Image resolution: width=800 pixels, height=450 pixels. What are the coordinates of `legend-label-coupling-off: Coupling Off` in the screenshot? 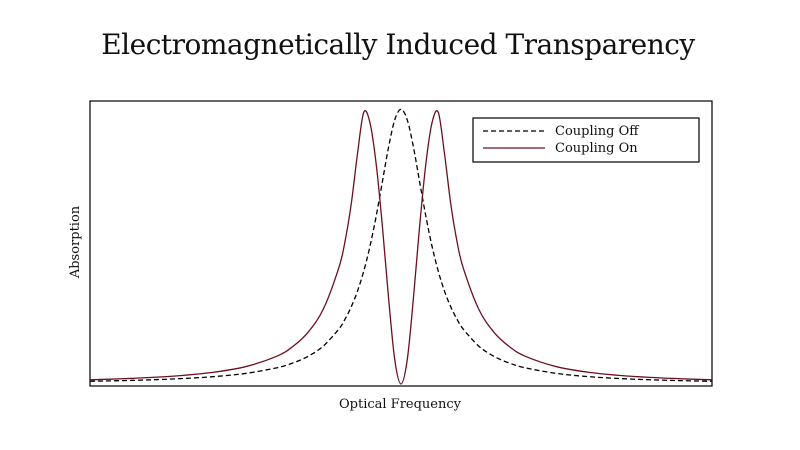 It's located at (597, 131).